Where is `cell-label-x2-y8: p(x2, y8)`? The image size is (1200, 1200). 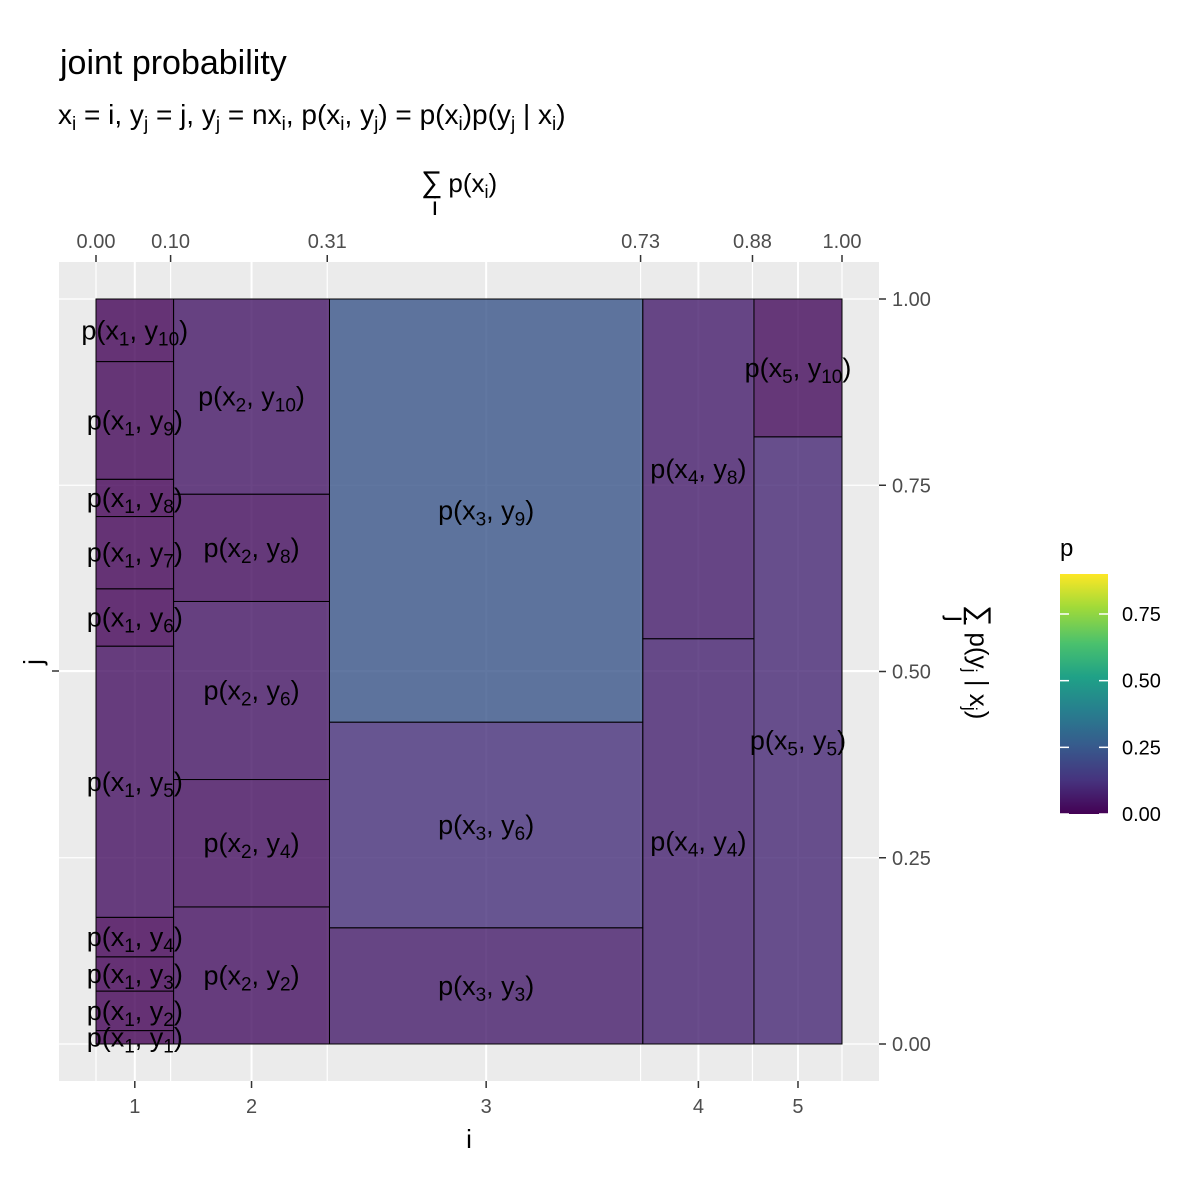 cell-label-x2-y8: p(x2, y8) is located at coordinates (251, 550).